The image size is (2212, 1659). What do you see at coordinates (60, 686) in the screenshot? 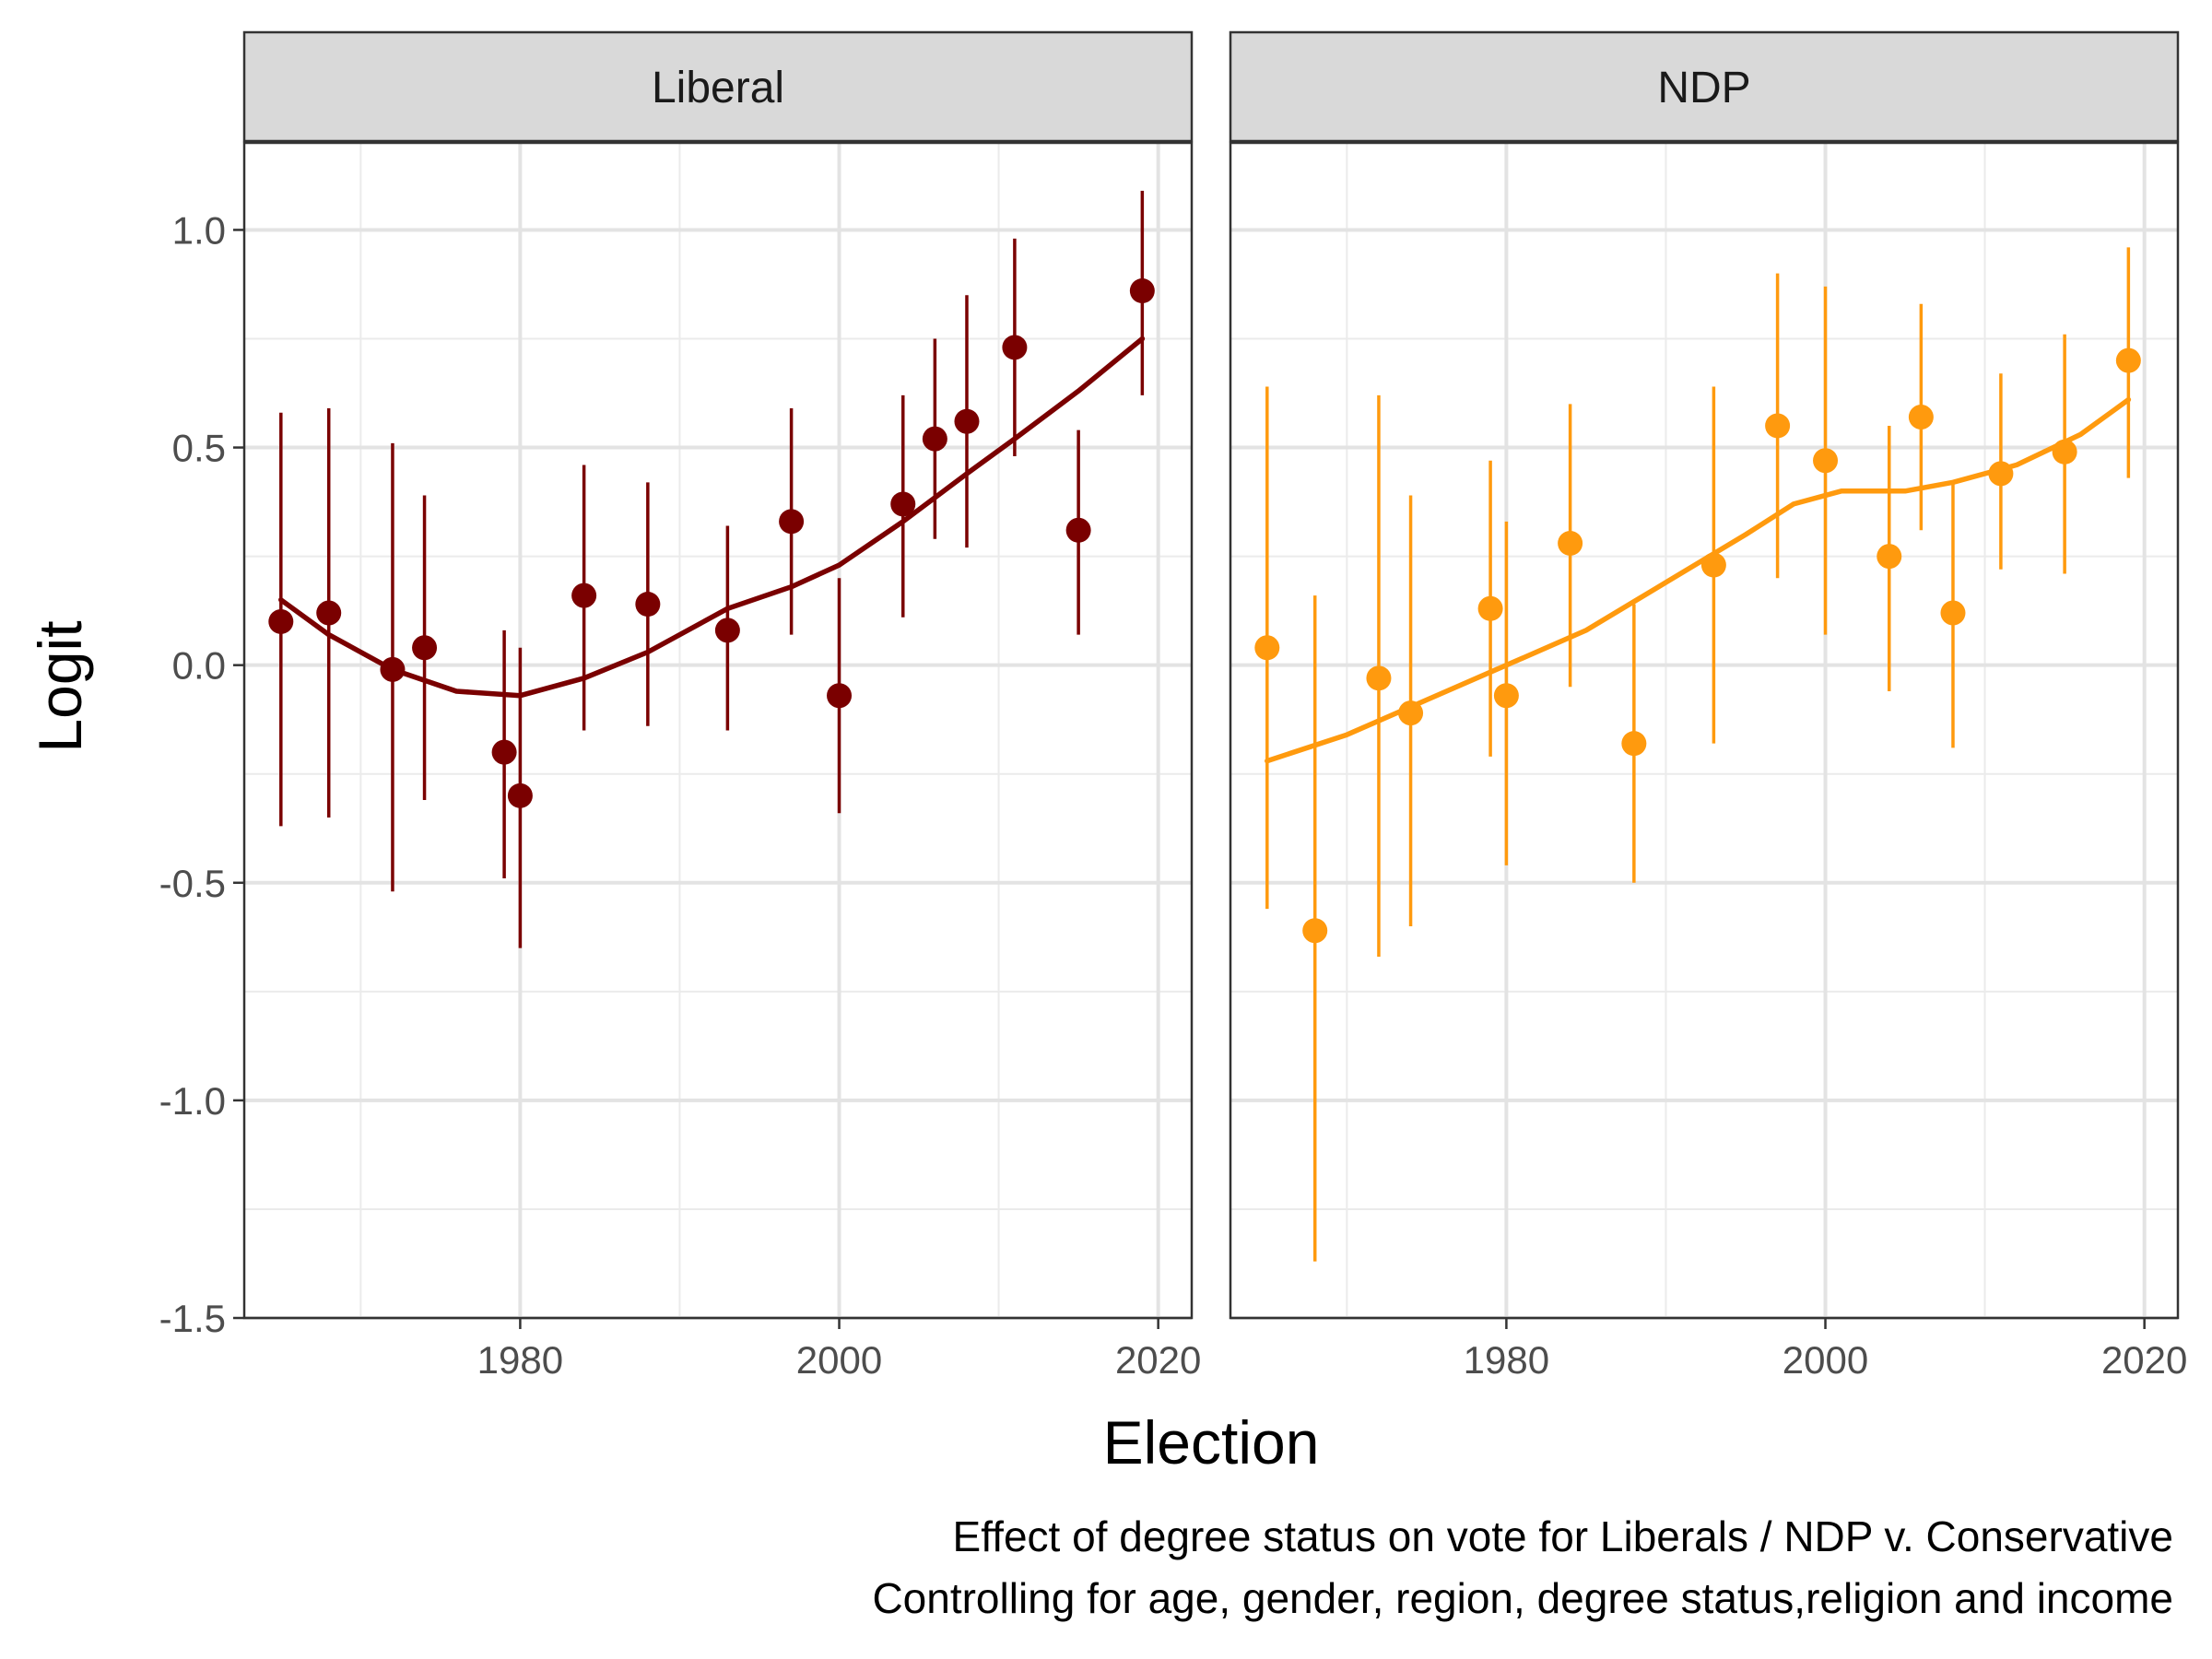
I see `y-axis-title: Logit` at bounding box center [60, 686].